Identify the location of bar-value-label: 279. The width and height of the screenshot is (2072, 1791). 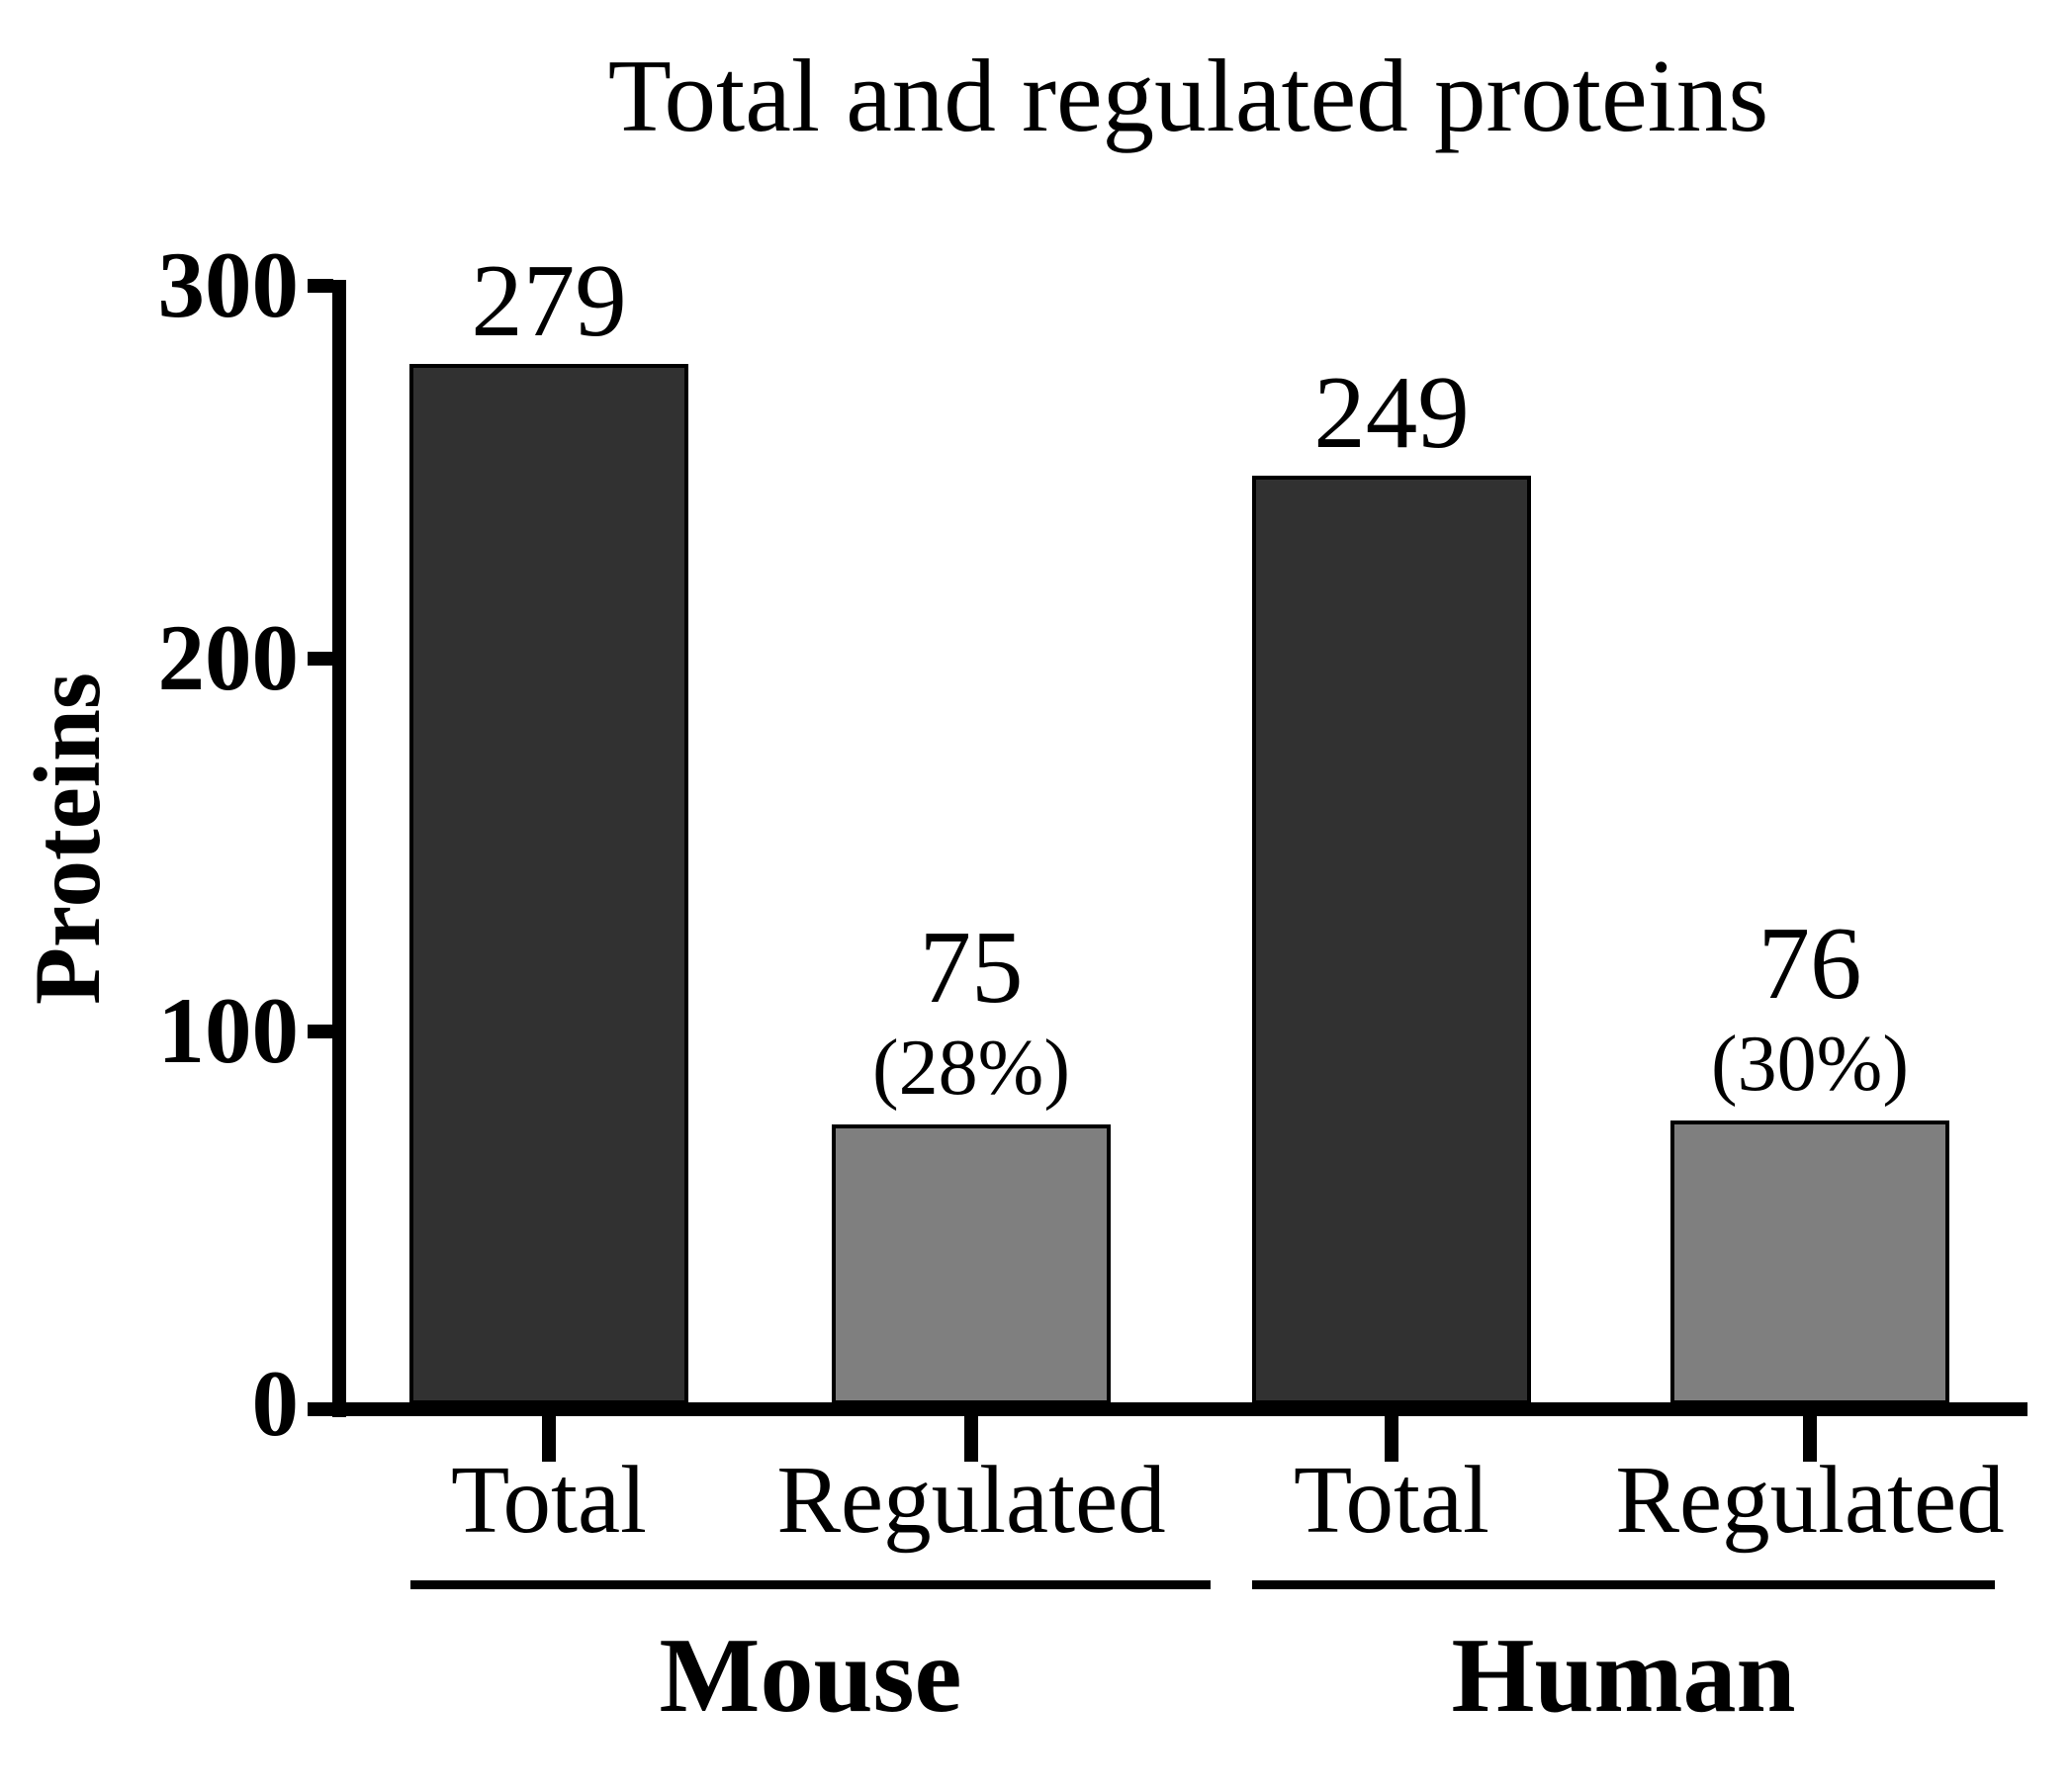
(549, 300).